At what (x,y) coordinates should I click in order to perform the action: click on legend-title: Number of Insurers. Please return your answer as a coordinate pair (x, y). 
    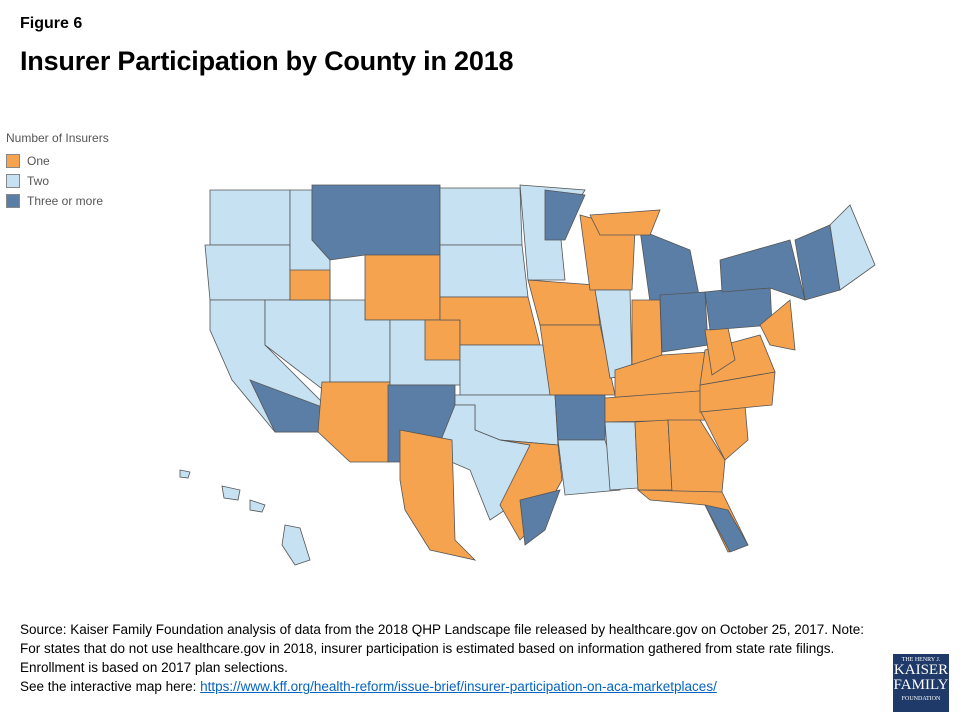
    Looking at the image, I should click on (57, 138).